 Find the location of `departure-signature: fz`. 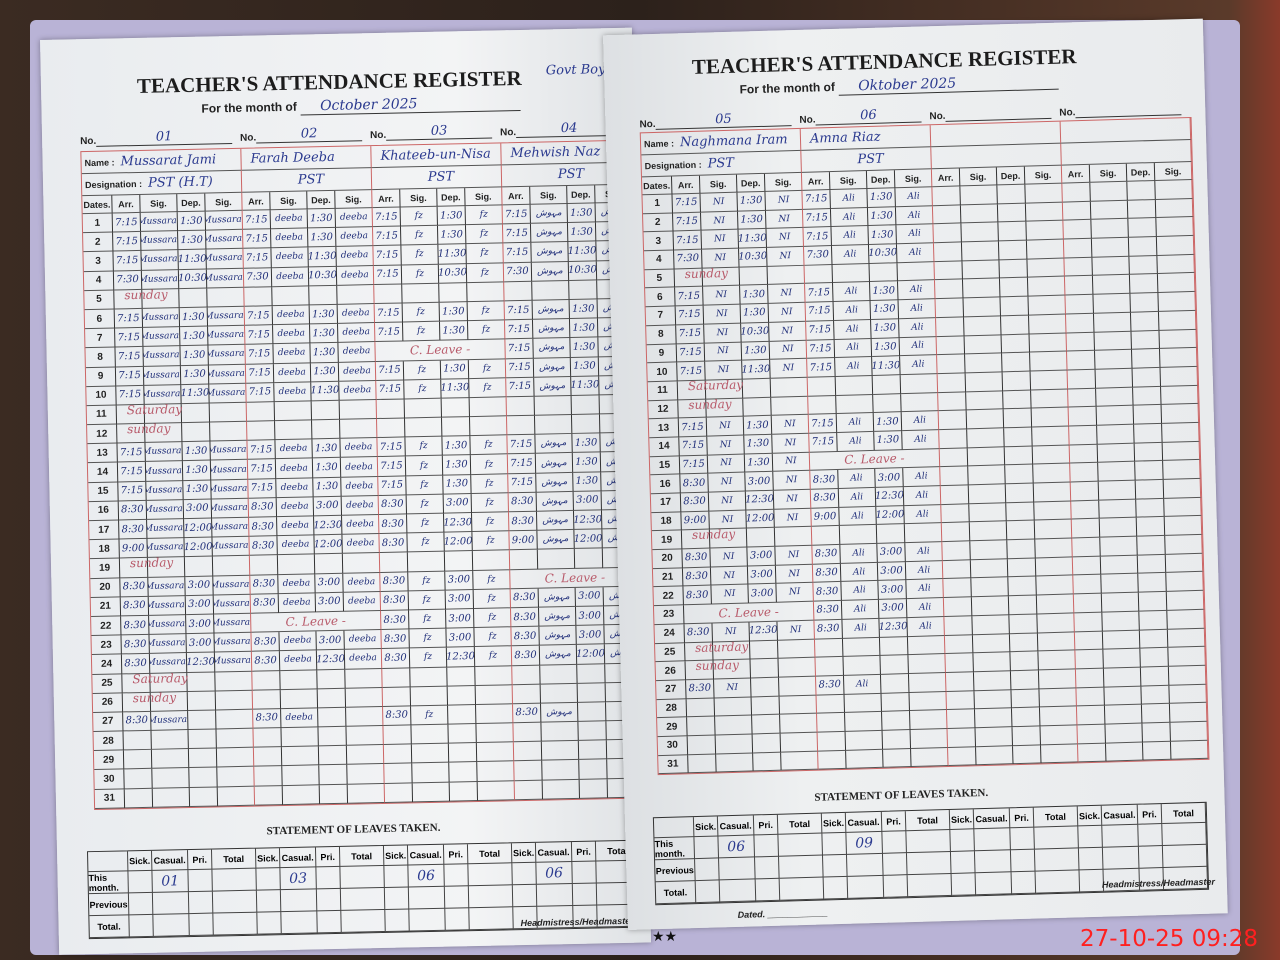

departure-signature: fz is located at coordinates (485, 253).